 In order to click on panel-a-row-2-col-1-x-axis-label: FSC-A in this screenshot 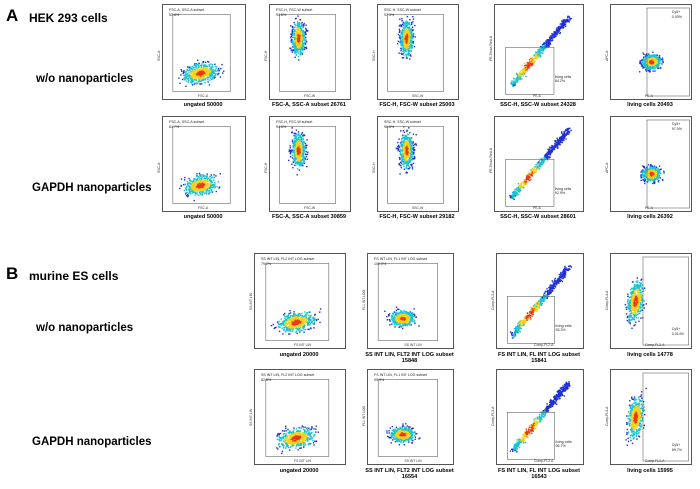, I will do `click(203, 208)`.